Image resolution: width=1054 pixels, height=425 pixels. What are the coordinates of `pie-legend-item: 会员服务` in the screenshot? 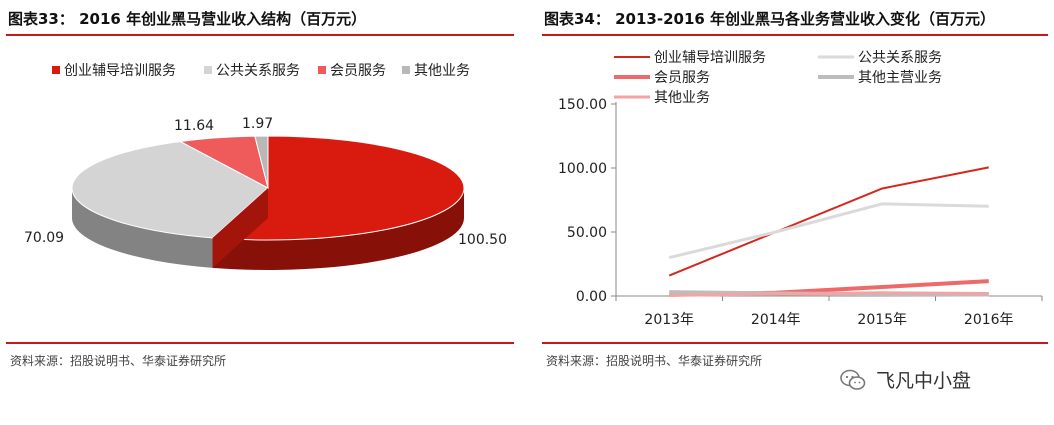 It's located at (352, 70).